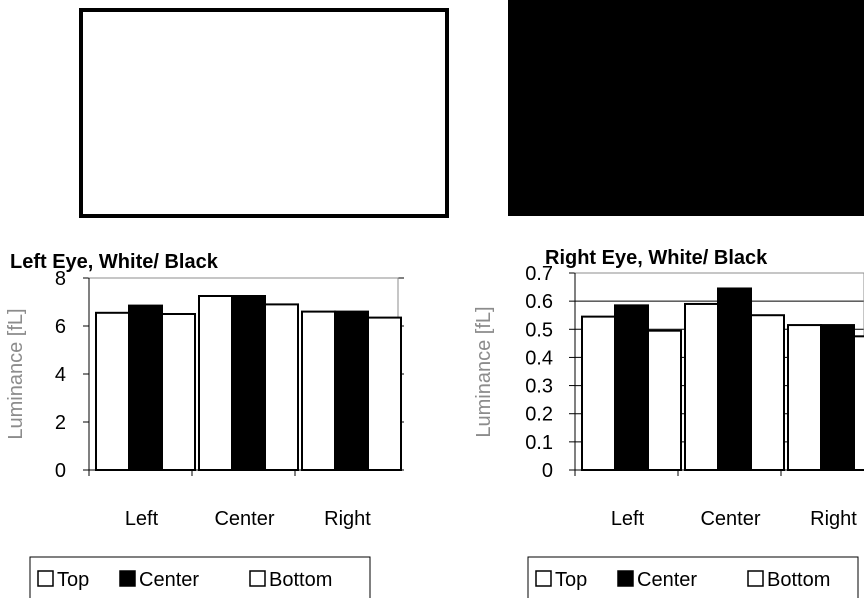 The height and width of the screenshot is (598, 864). Describe the element at coordinates (656, 258) in the screenshot. I see `chart-title: Right Eye, White/ Black` at that location.